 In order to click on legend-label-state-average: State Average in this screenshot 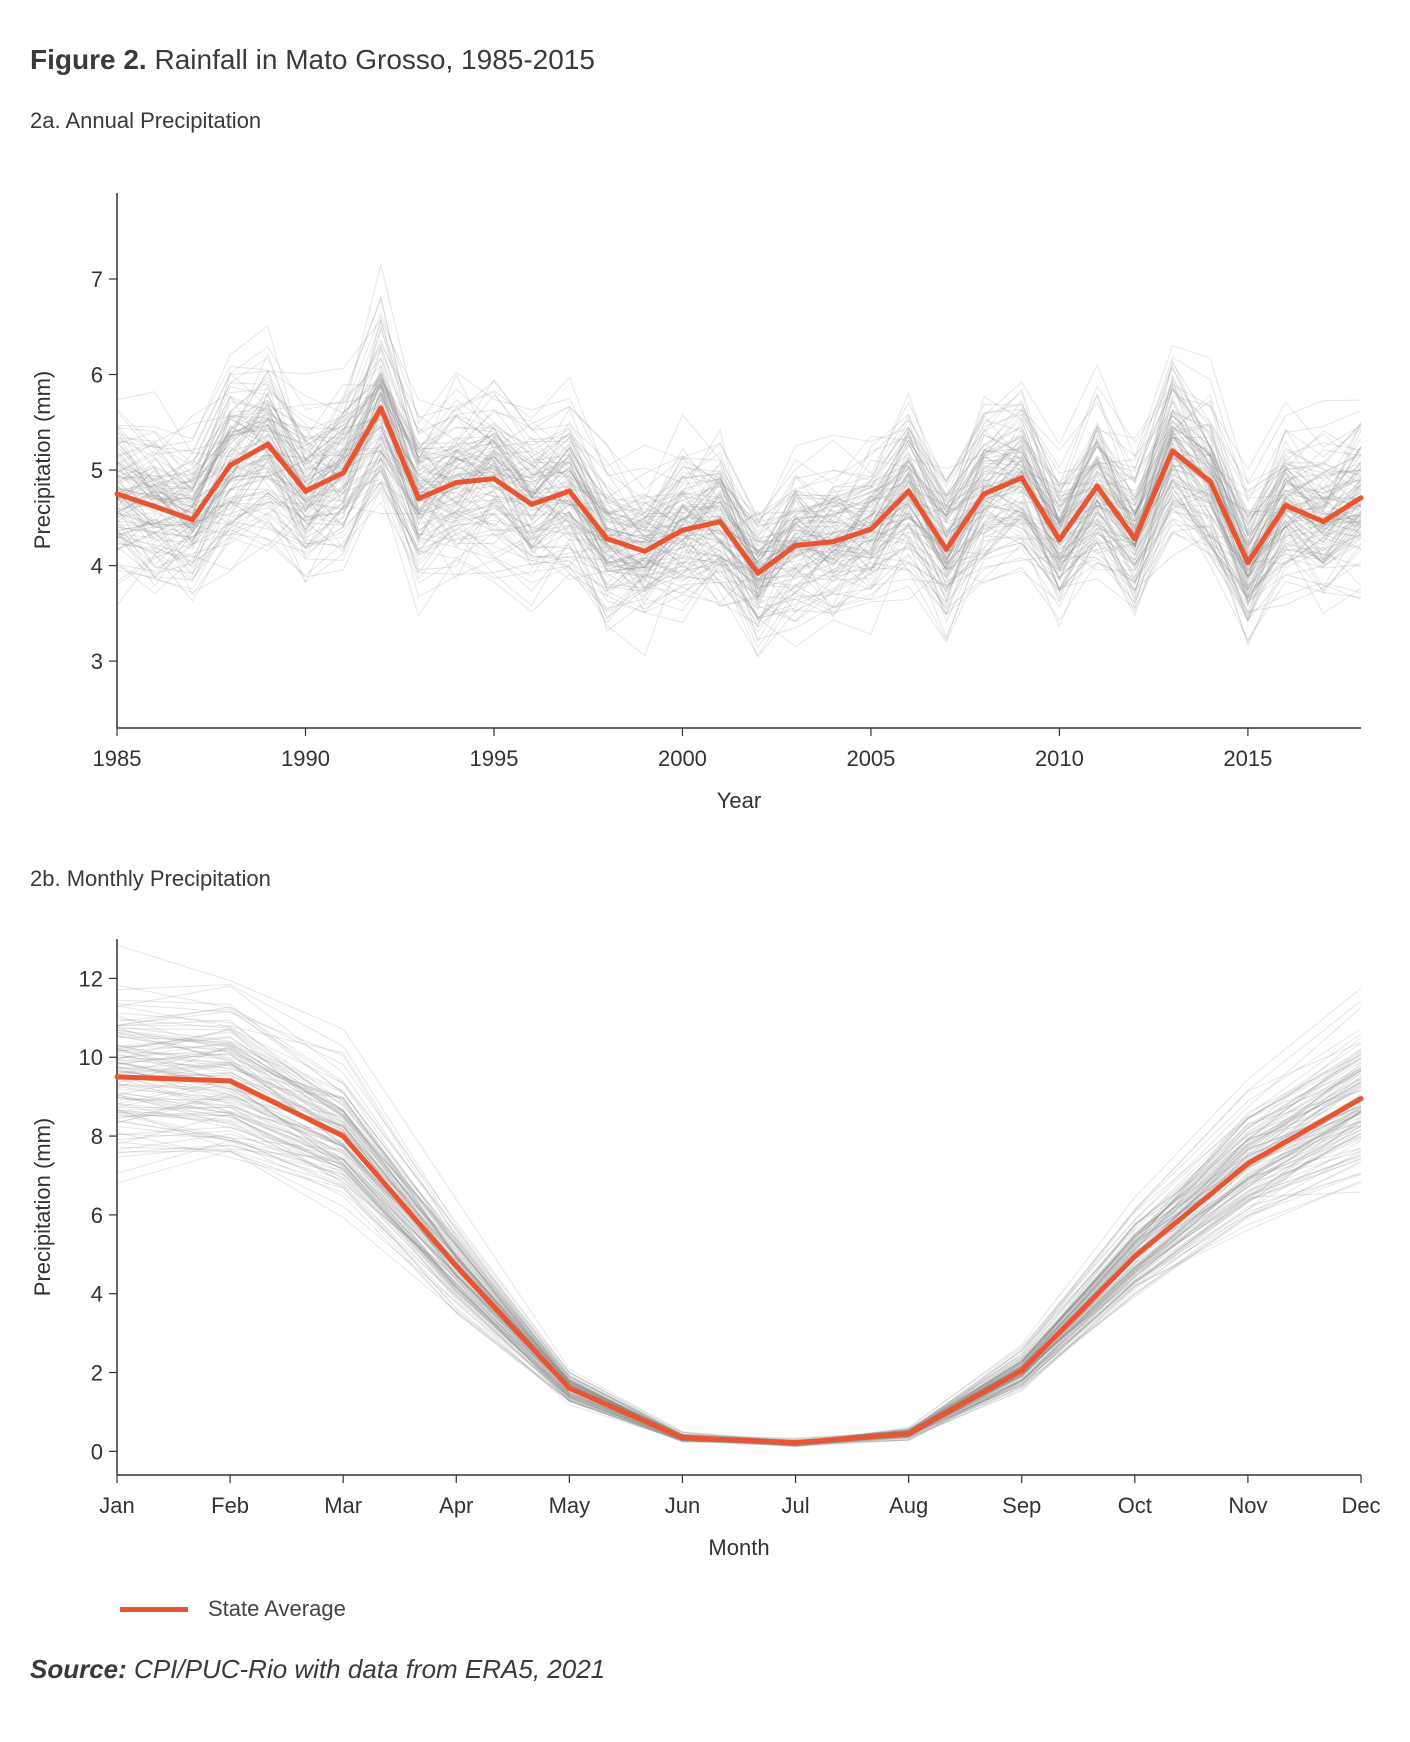, I will do `click(277, 1608)`.